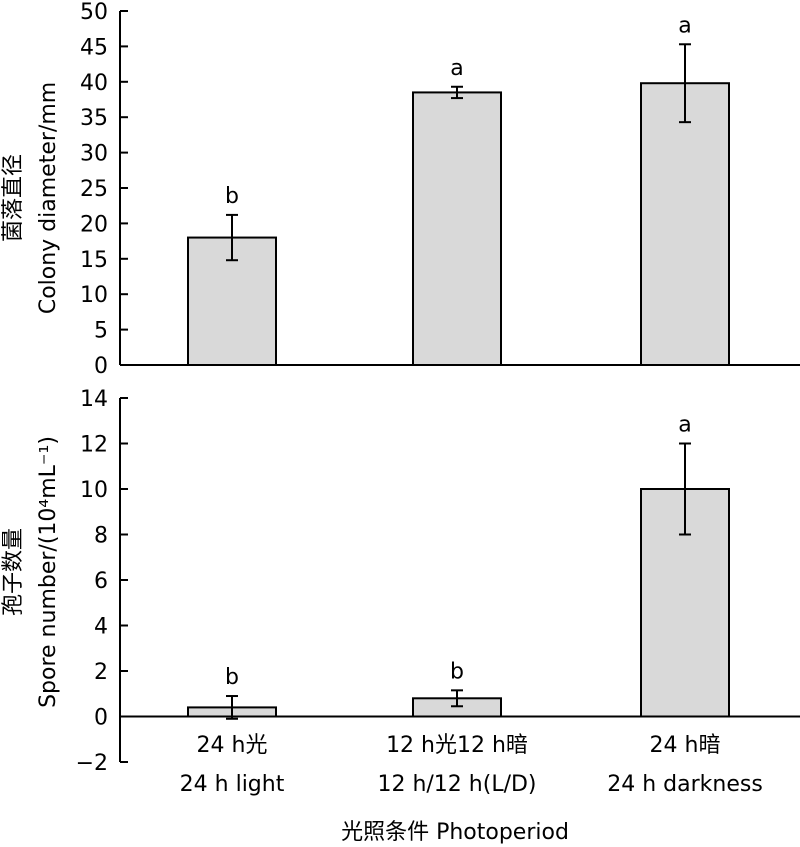 This screenshot has width=800, height=847. What do you see at coordinates (457, 745) in the screenshot?
I see `x-category-label-cn: 12 h光12 h暗` at bounding box center [457, 745].